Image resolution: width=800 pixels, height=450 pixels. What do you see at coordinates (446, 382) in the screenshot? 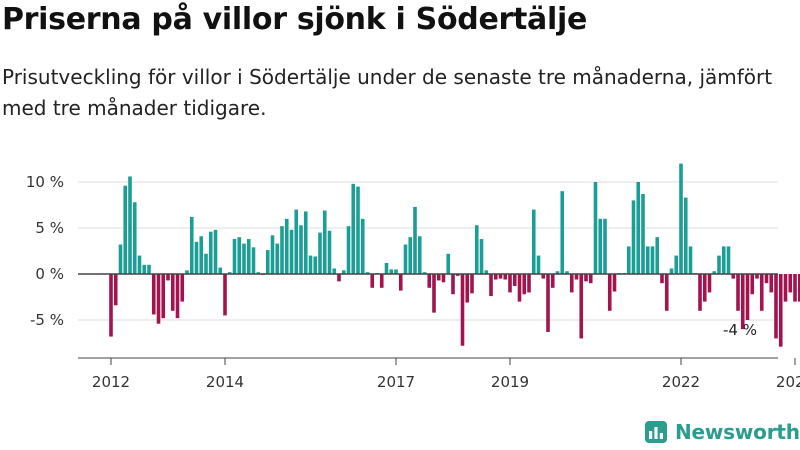
I see `x-tick-labels: 2012 2014 2017 2019 2022 2024` at bounding box center [446, 382].